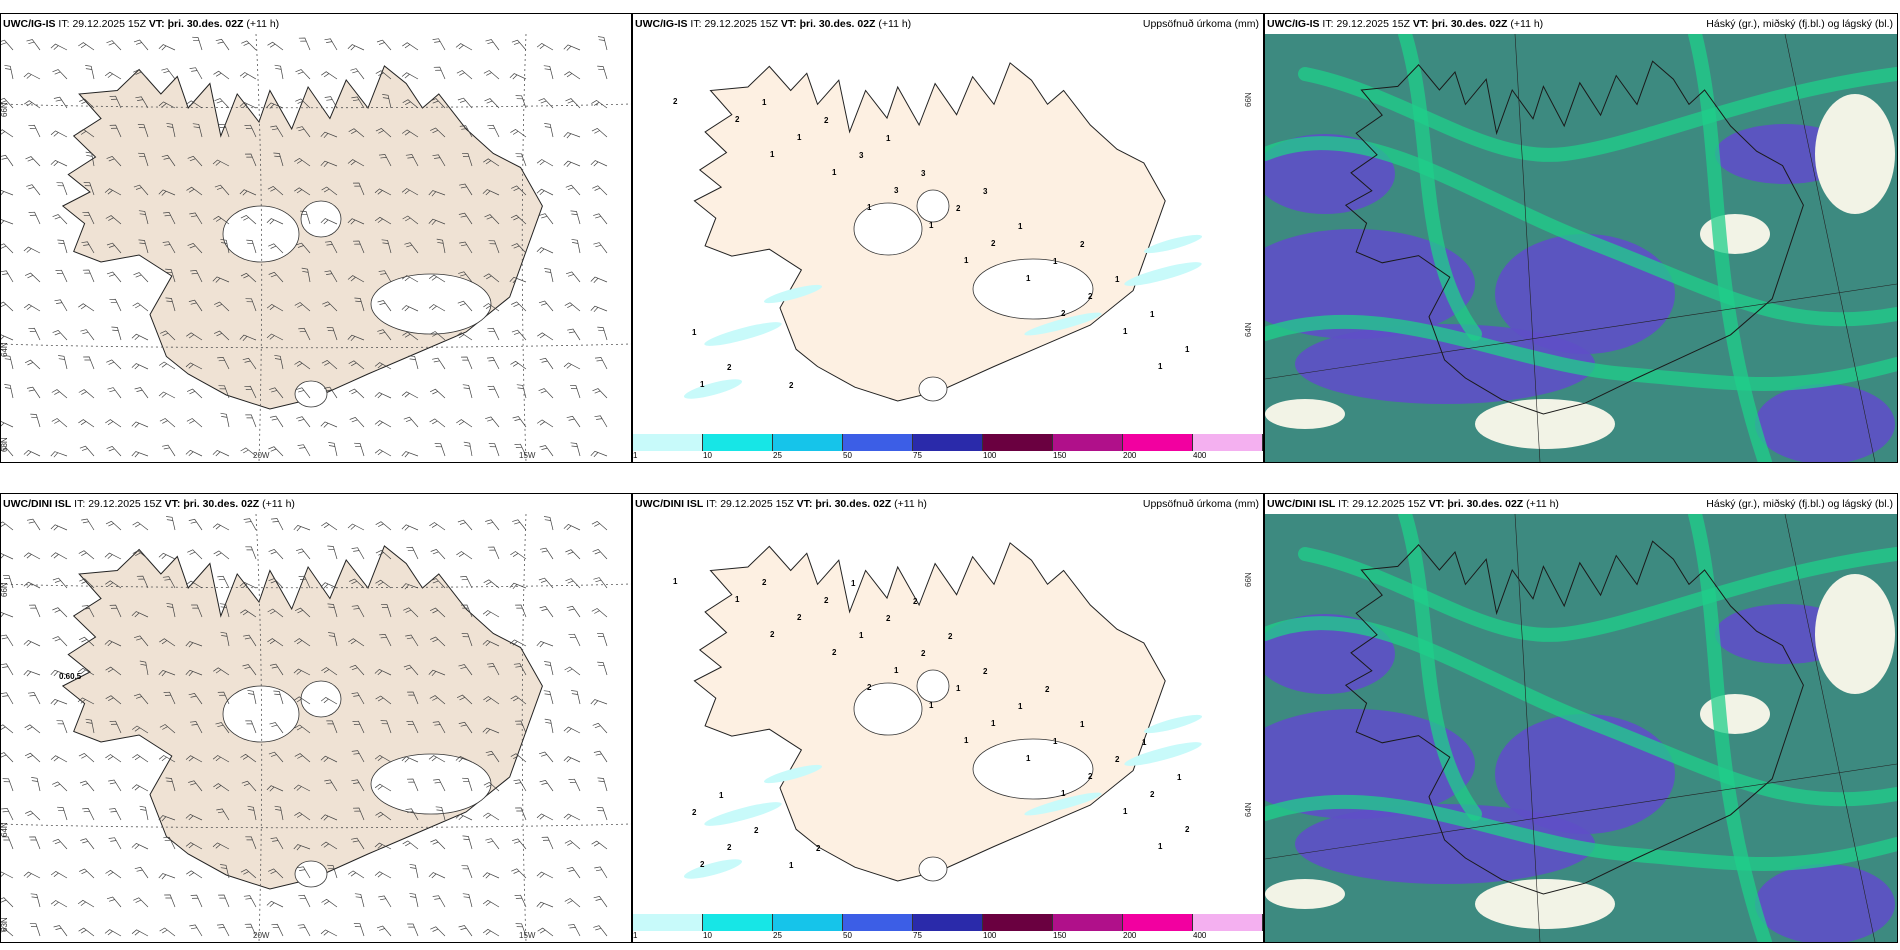  I want to click on lat-label-64n: 64N, so click(1248, 809).